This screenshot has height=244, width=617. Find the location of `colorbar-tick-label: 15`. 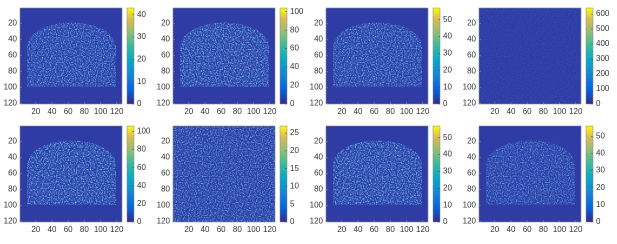

colorbar-tick-label: 15 is located at coordinates (294, 168).